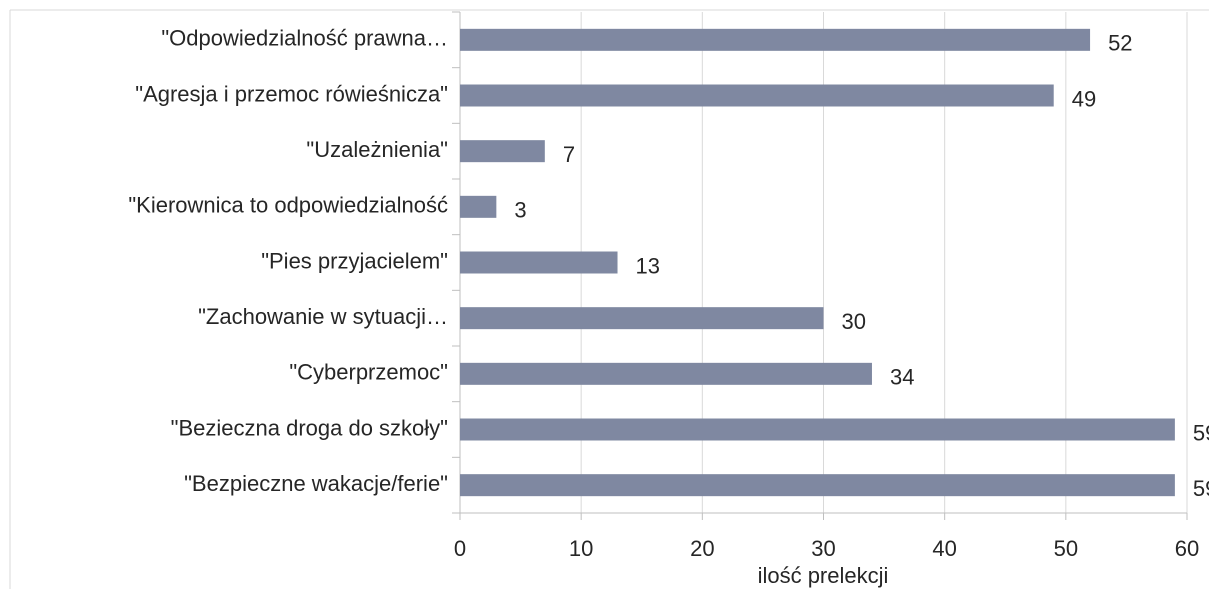 The width and height of the screenshot is (1209, 589). What do you see at coordinates (702, 548) in the screenshot?
I see `x-tick-label: 20` at bounding box center [702, 548].